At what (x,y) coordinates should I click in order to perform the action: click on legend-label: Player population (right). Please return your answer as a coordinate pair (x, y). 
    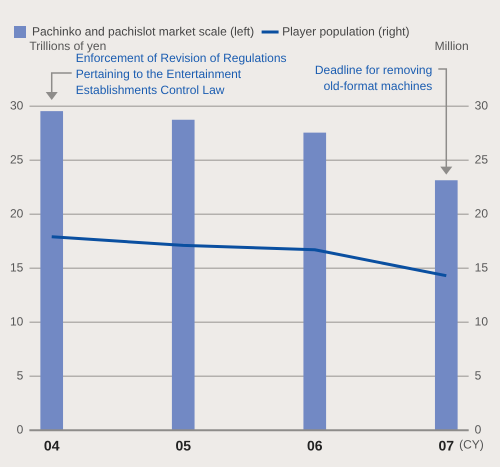
    Looking at the image, I should click on (346, 31).